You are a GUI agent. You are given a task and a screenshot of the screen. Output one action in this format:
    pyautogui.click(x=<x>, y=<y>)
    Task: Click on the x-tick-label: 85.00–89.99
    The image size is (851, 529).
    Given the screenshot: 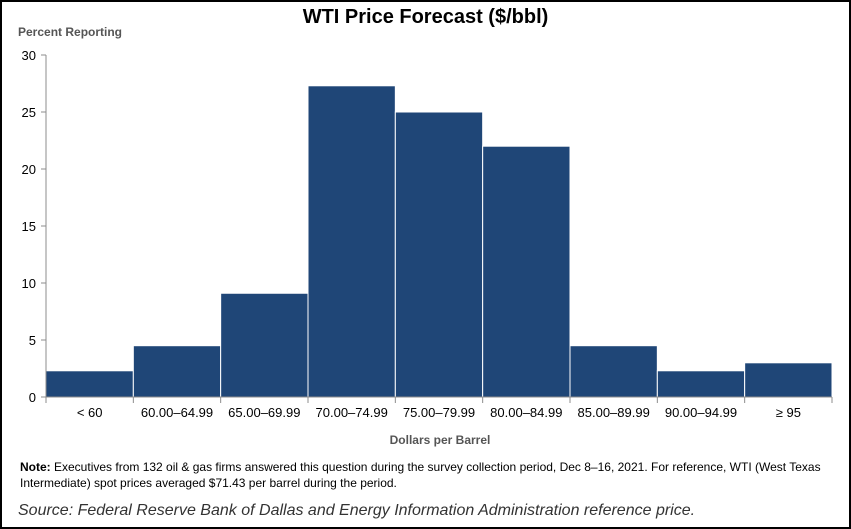 What is the action you would take?
    pyautogui.click(x=614, y=412)
    